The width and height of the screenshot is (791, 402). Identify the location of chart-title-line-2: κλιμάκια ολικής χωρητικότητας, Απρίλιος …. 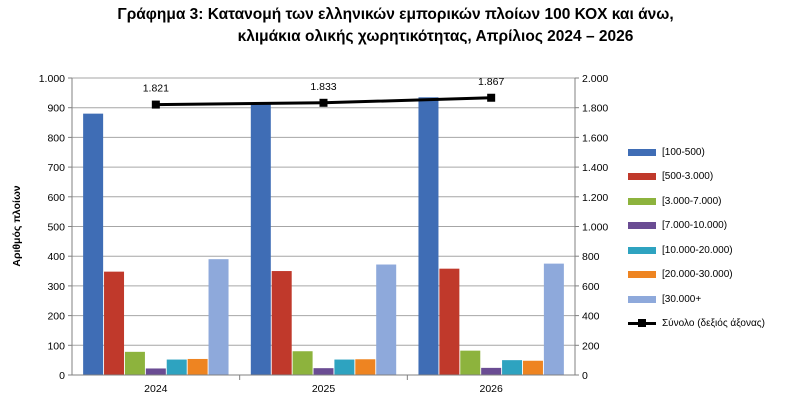
(435, 36).